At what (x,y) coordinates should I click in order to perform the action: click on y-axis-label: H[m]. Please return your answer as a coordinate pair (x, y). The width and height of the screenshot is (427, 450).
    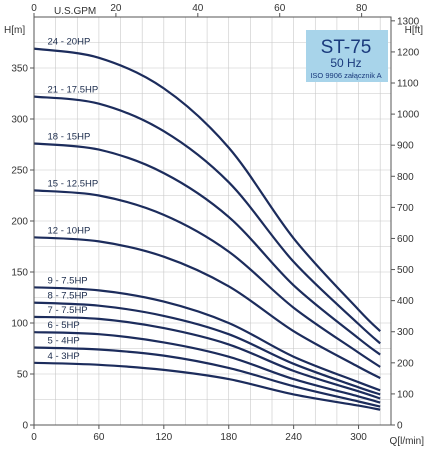
    Looking at the image, I should click on (14, 30).